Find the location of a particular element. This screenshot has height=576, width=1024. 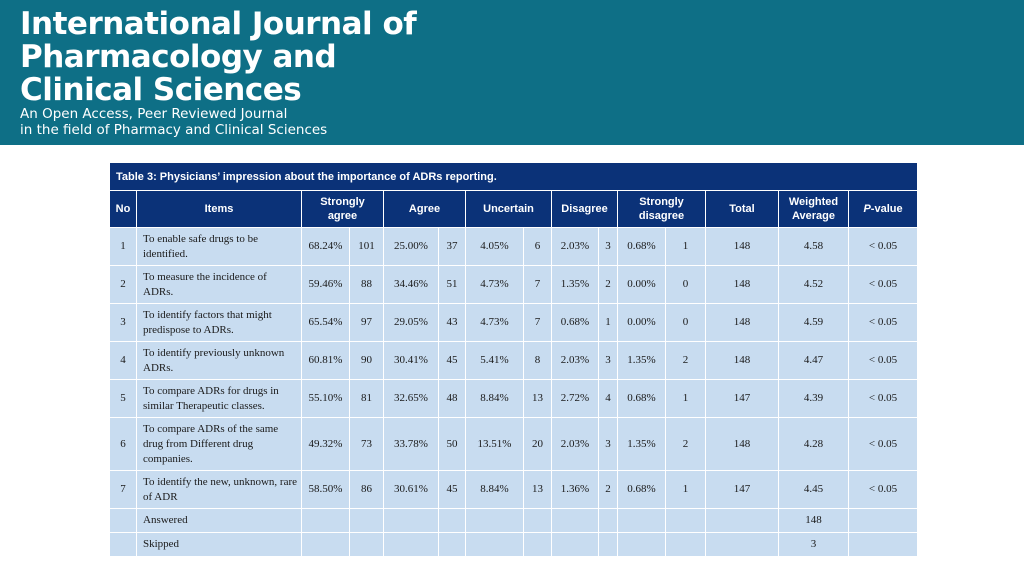

cell-no: 1 is located at coordinates (123, 246).